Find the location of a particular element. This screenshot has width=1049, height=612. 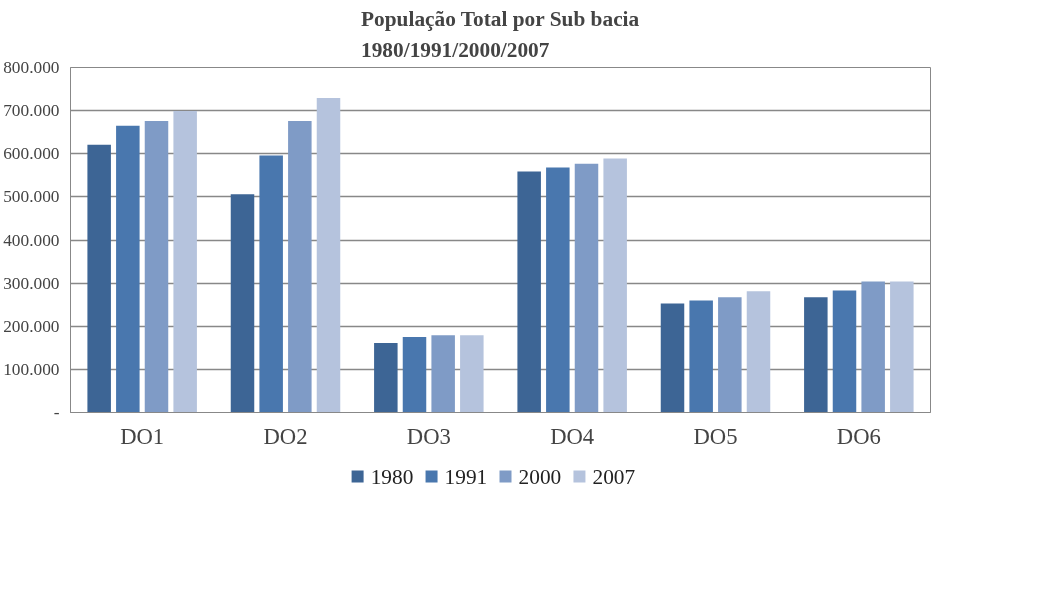

y-tick-label: 200.000 is located at coordinates (31, 326).